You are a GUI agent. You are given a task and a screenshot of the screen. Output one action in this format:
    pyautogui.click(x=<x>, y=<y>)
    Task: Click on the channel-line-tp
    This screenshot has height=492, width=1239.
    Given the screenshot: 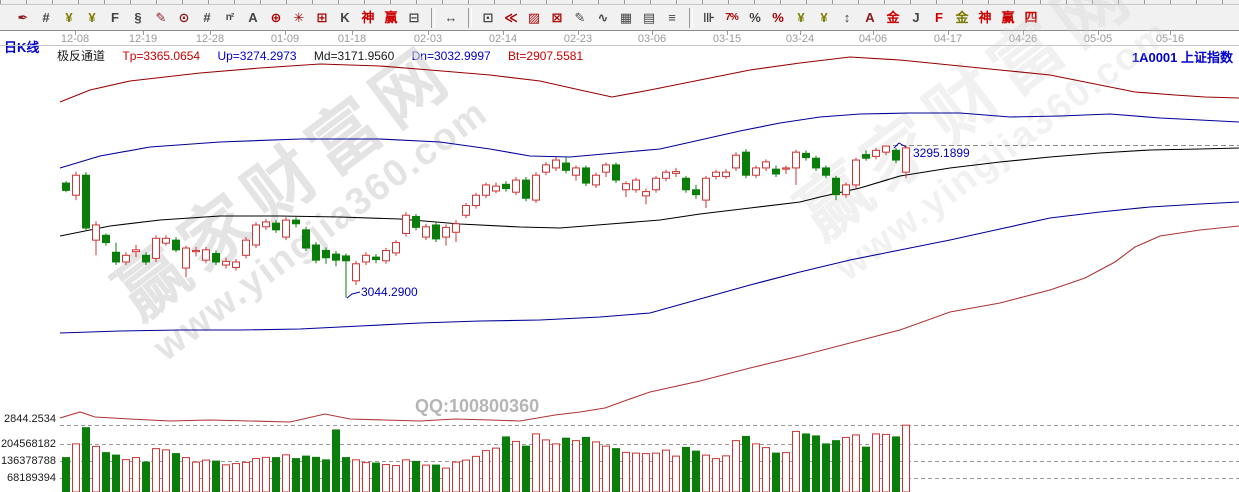 What is the action you would take?
    pyautogui.click(x=649, y=79)
    